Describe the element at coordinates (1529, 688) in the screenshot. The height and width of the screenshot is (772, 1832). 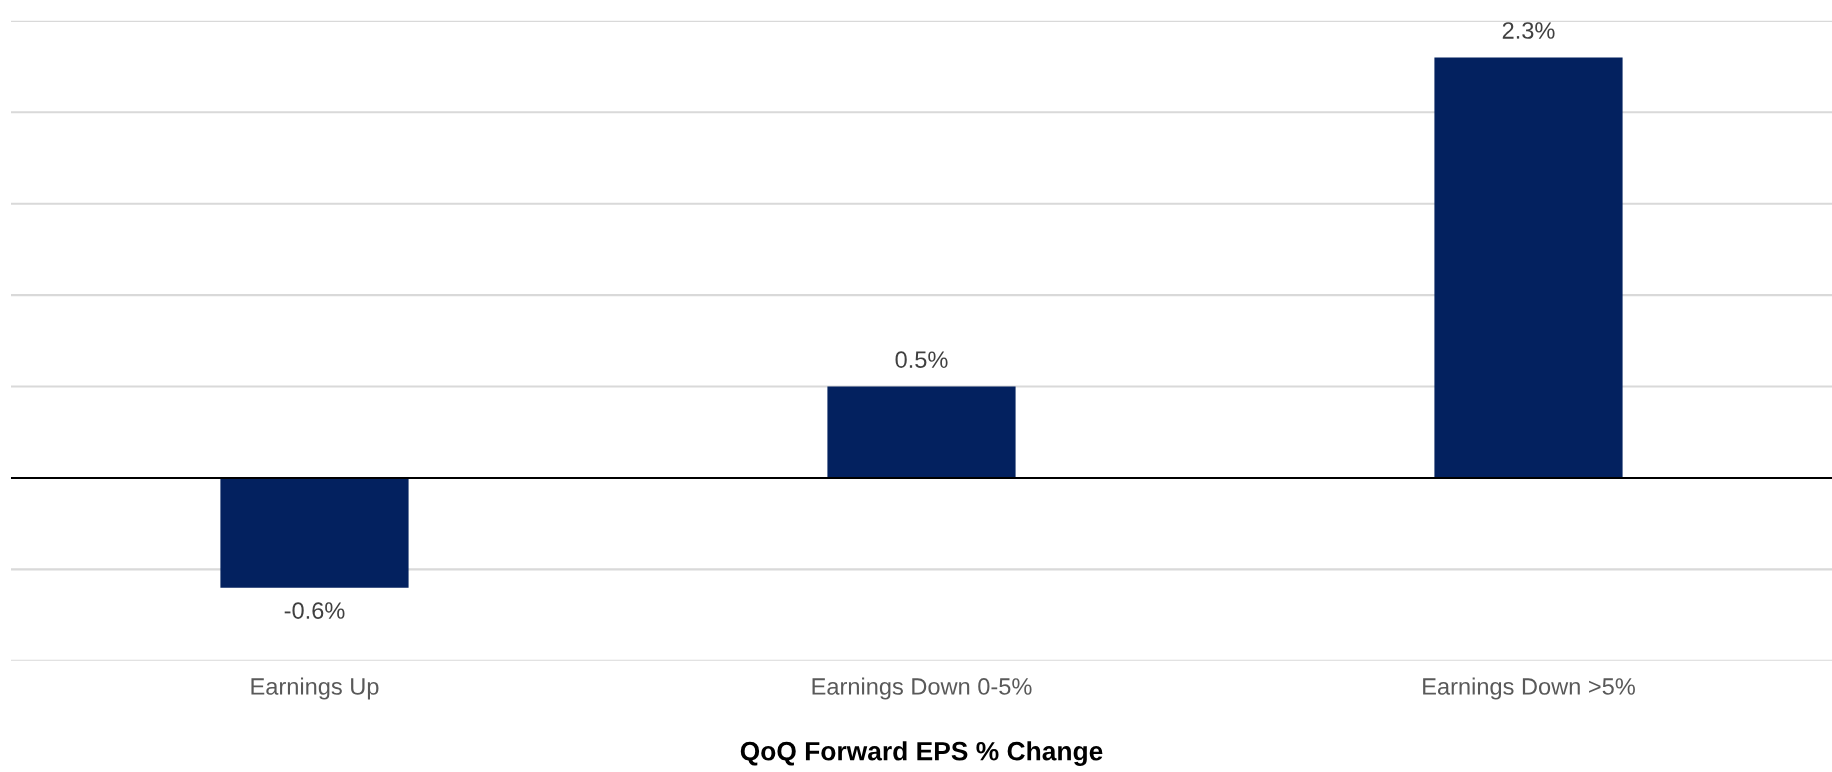
I see `x-tick-label: Earnings Down >5%` at that location.